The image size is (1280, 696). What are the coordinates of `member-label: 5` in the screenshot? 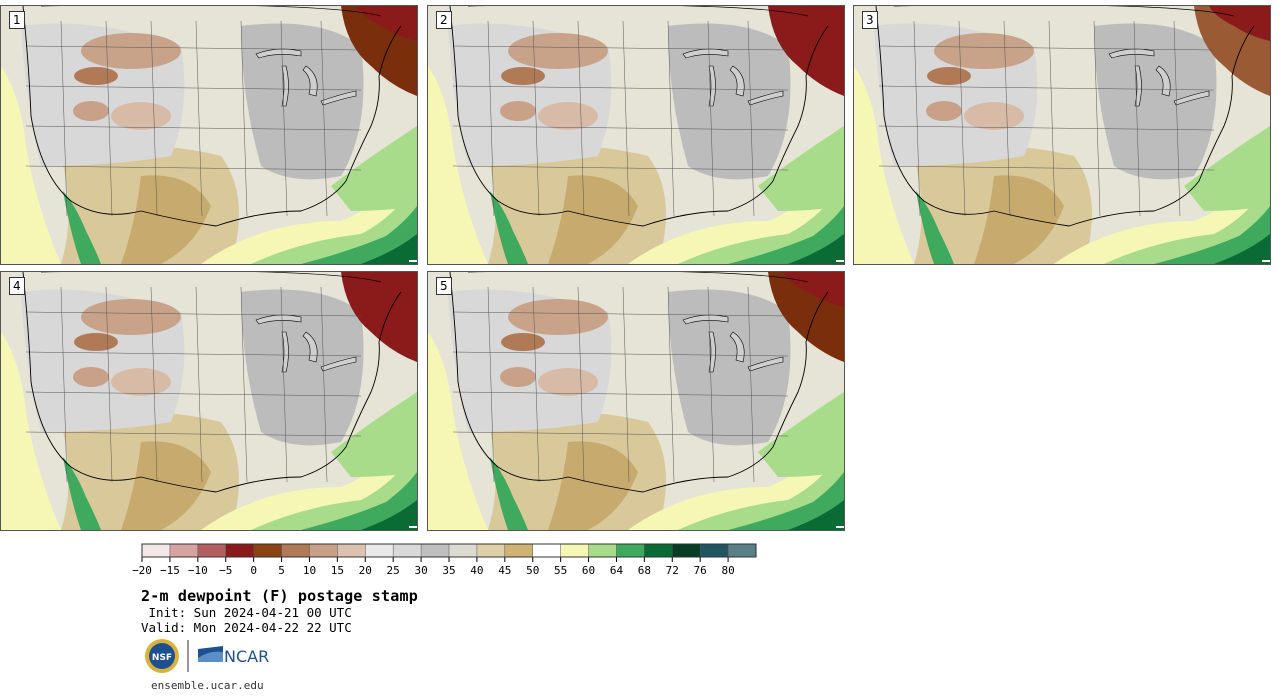 It's located at (444, 286).